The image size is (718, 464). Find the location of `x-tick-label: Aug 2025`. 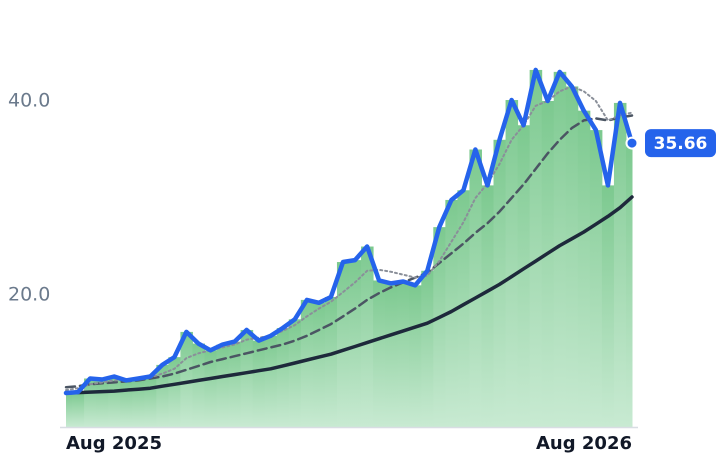

x-tick-label: Aug 2025 is located at coordinates (114, 443).